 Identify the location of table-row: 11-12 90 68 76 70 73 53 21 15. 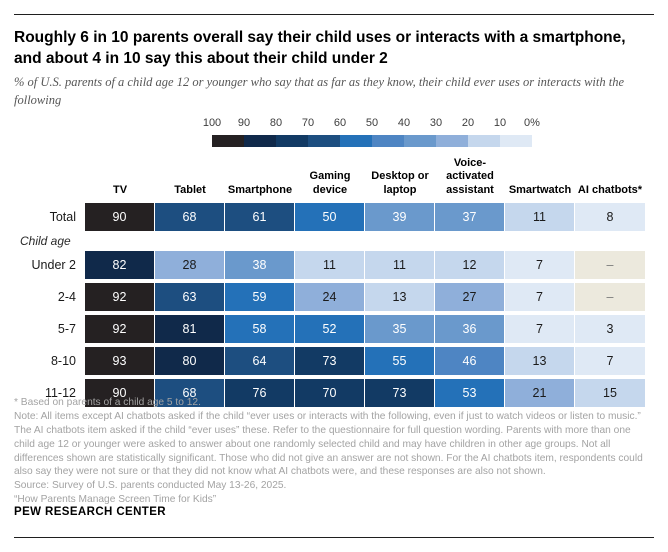
(334, 393).